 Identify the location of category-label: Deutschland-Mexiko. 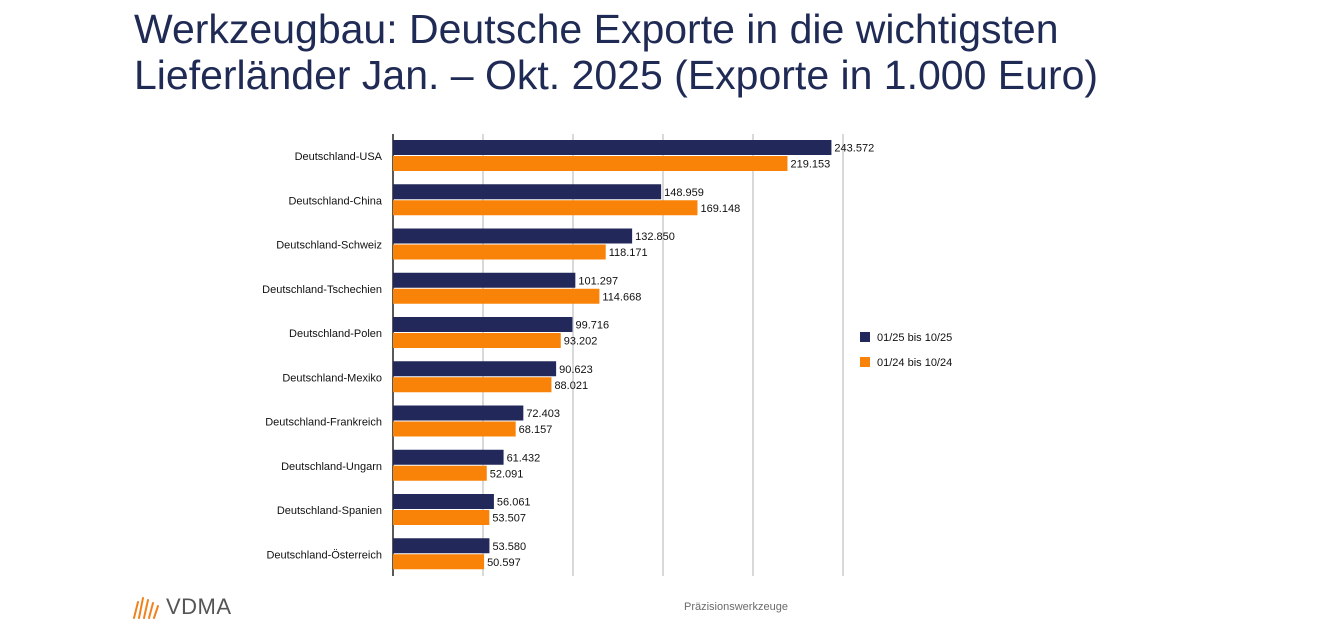
(332, 378).